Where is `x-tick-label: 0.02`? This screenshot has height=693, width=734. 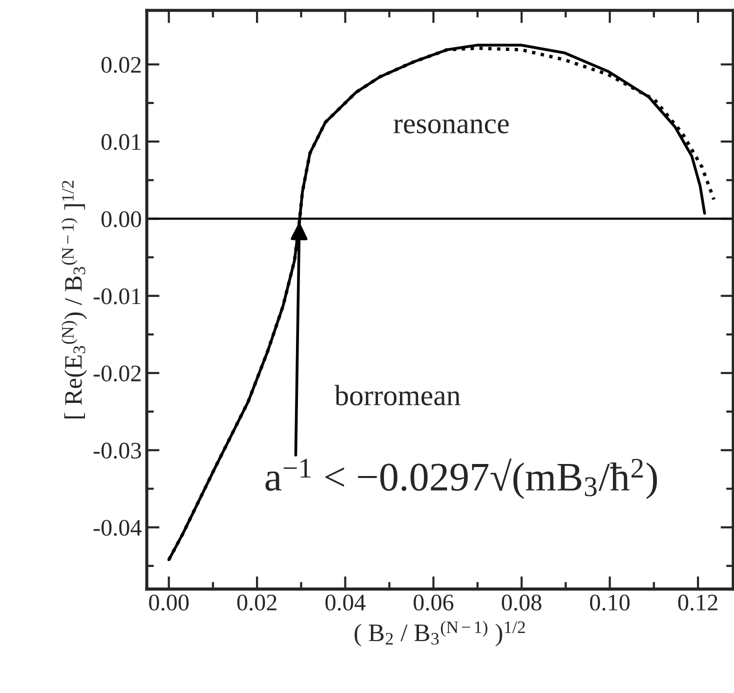
x-tick-label: 0.02 is located at coordinates (256, 602).